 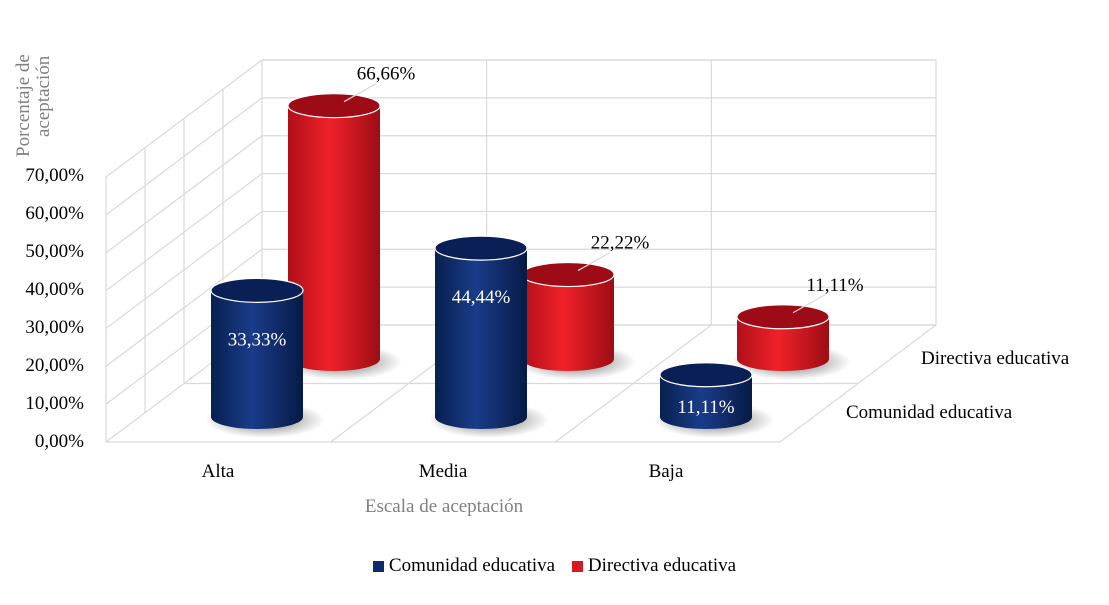 I want to click on y-tick: 50,00%, so click(x=54, y=251).